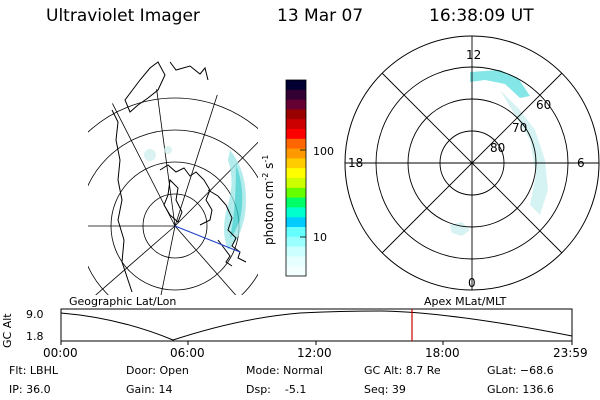 The width and height of the screenshot is (600, 400). I want to click on glon-status: GLon: 136.6, so click(520, 389).